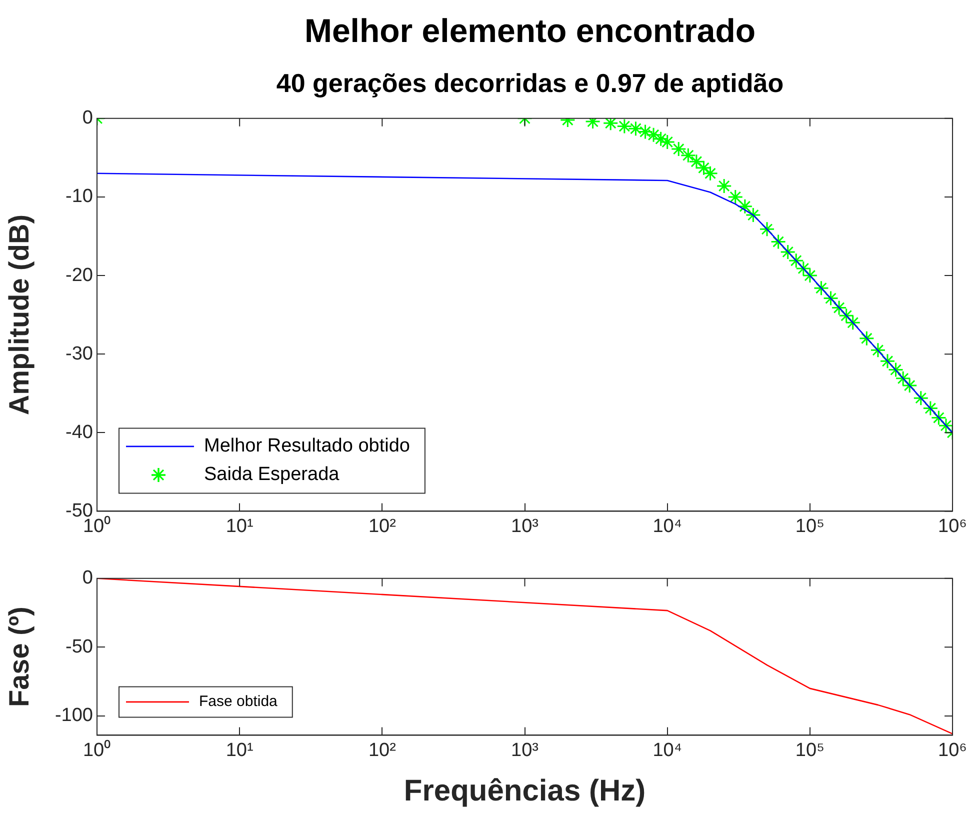 Image resolution: width=979 pixels, height=814 pixels. I want to click on chart-title: Melhor elemento encontrado, so click(530, 31).